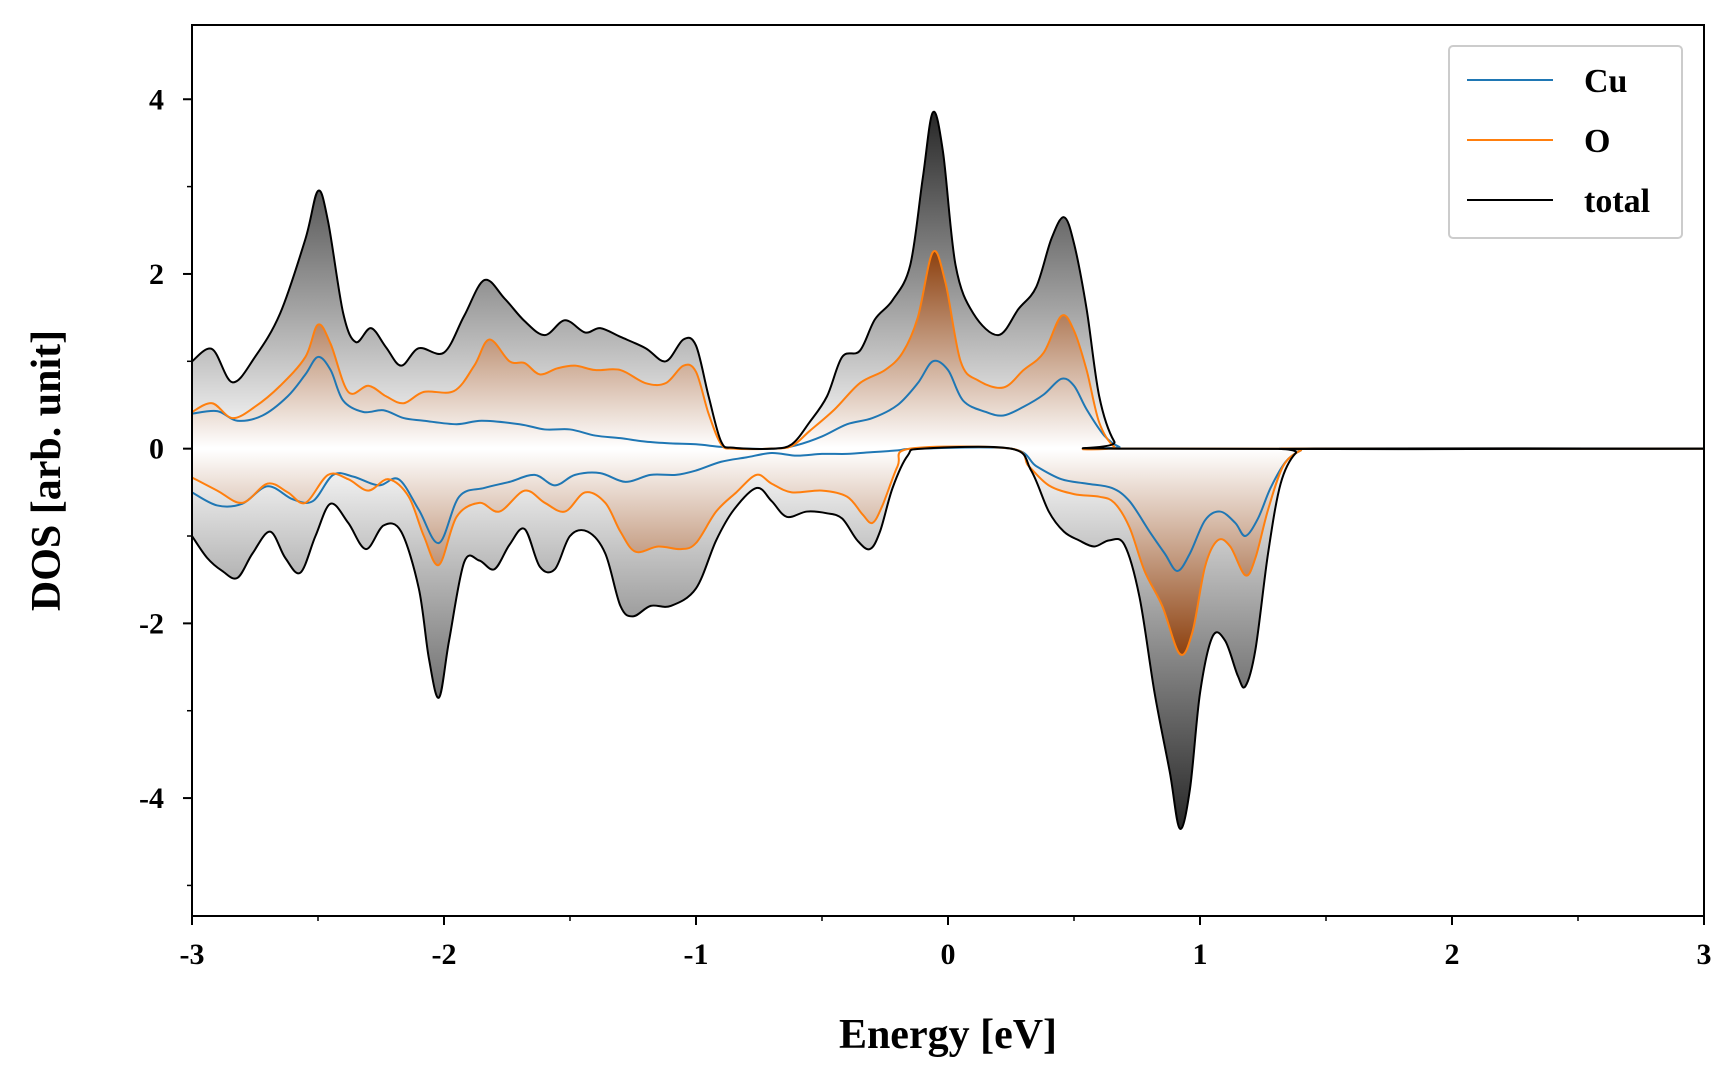 The height and width of the screenshot is (1080, 1728). I want to click on x-tick-label: 0, so click(948, 954).